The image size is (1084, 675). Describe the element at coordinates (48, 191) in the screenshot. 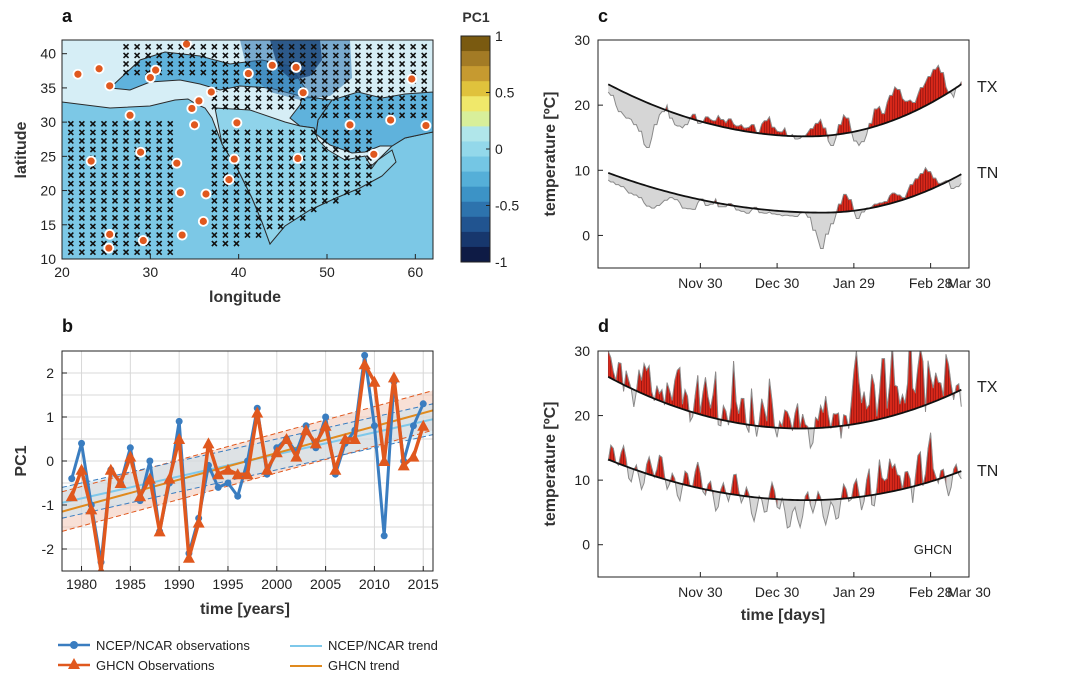

I see `map-y-tick-label: 20` at that location.